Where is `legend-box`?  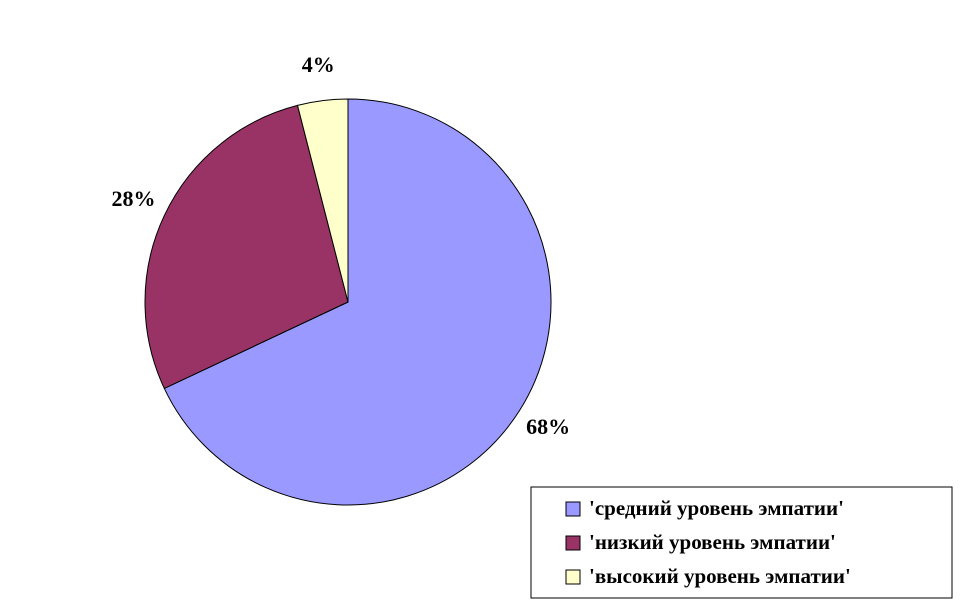
legend-box is located at coordinates (741, 542).